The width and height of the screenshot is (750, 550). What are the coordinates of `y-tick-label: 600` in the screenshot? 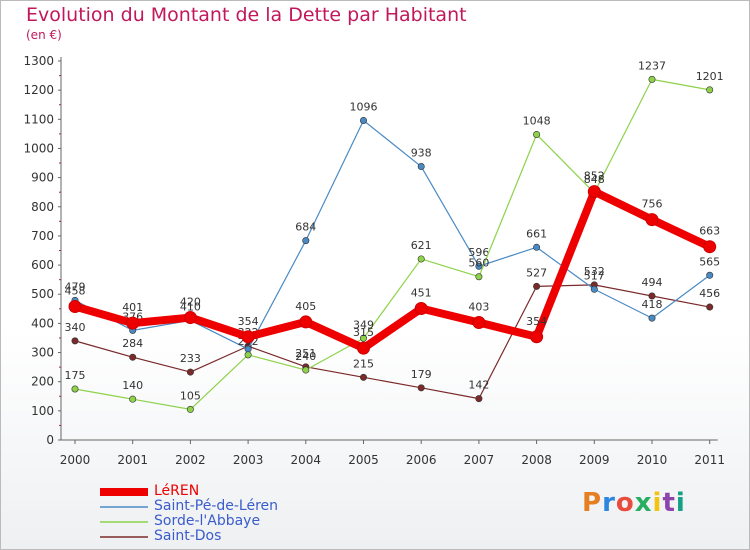 It's located at (42, 265).